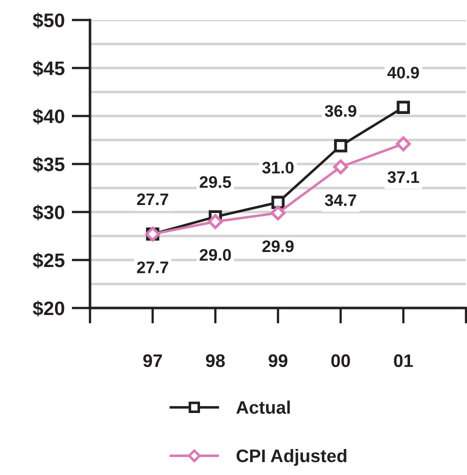  I want to click on x-tick-label: 98, so click(215, 361).